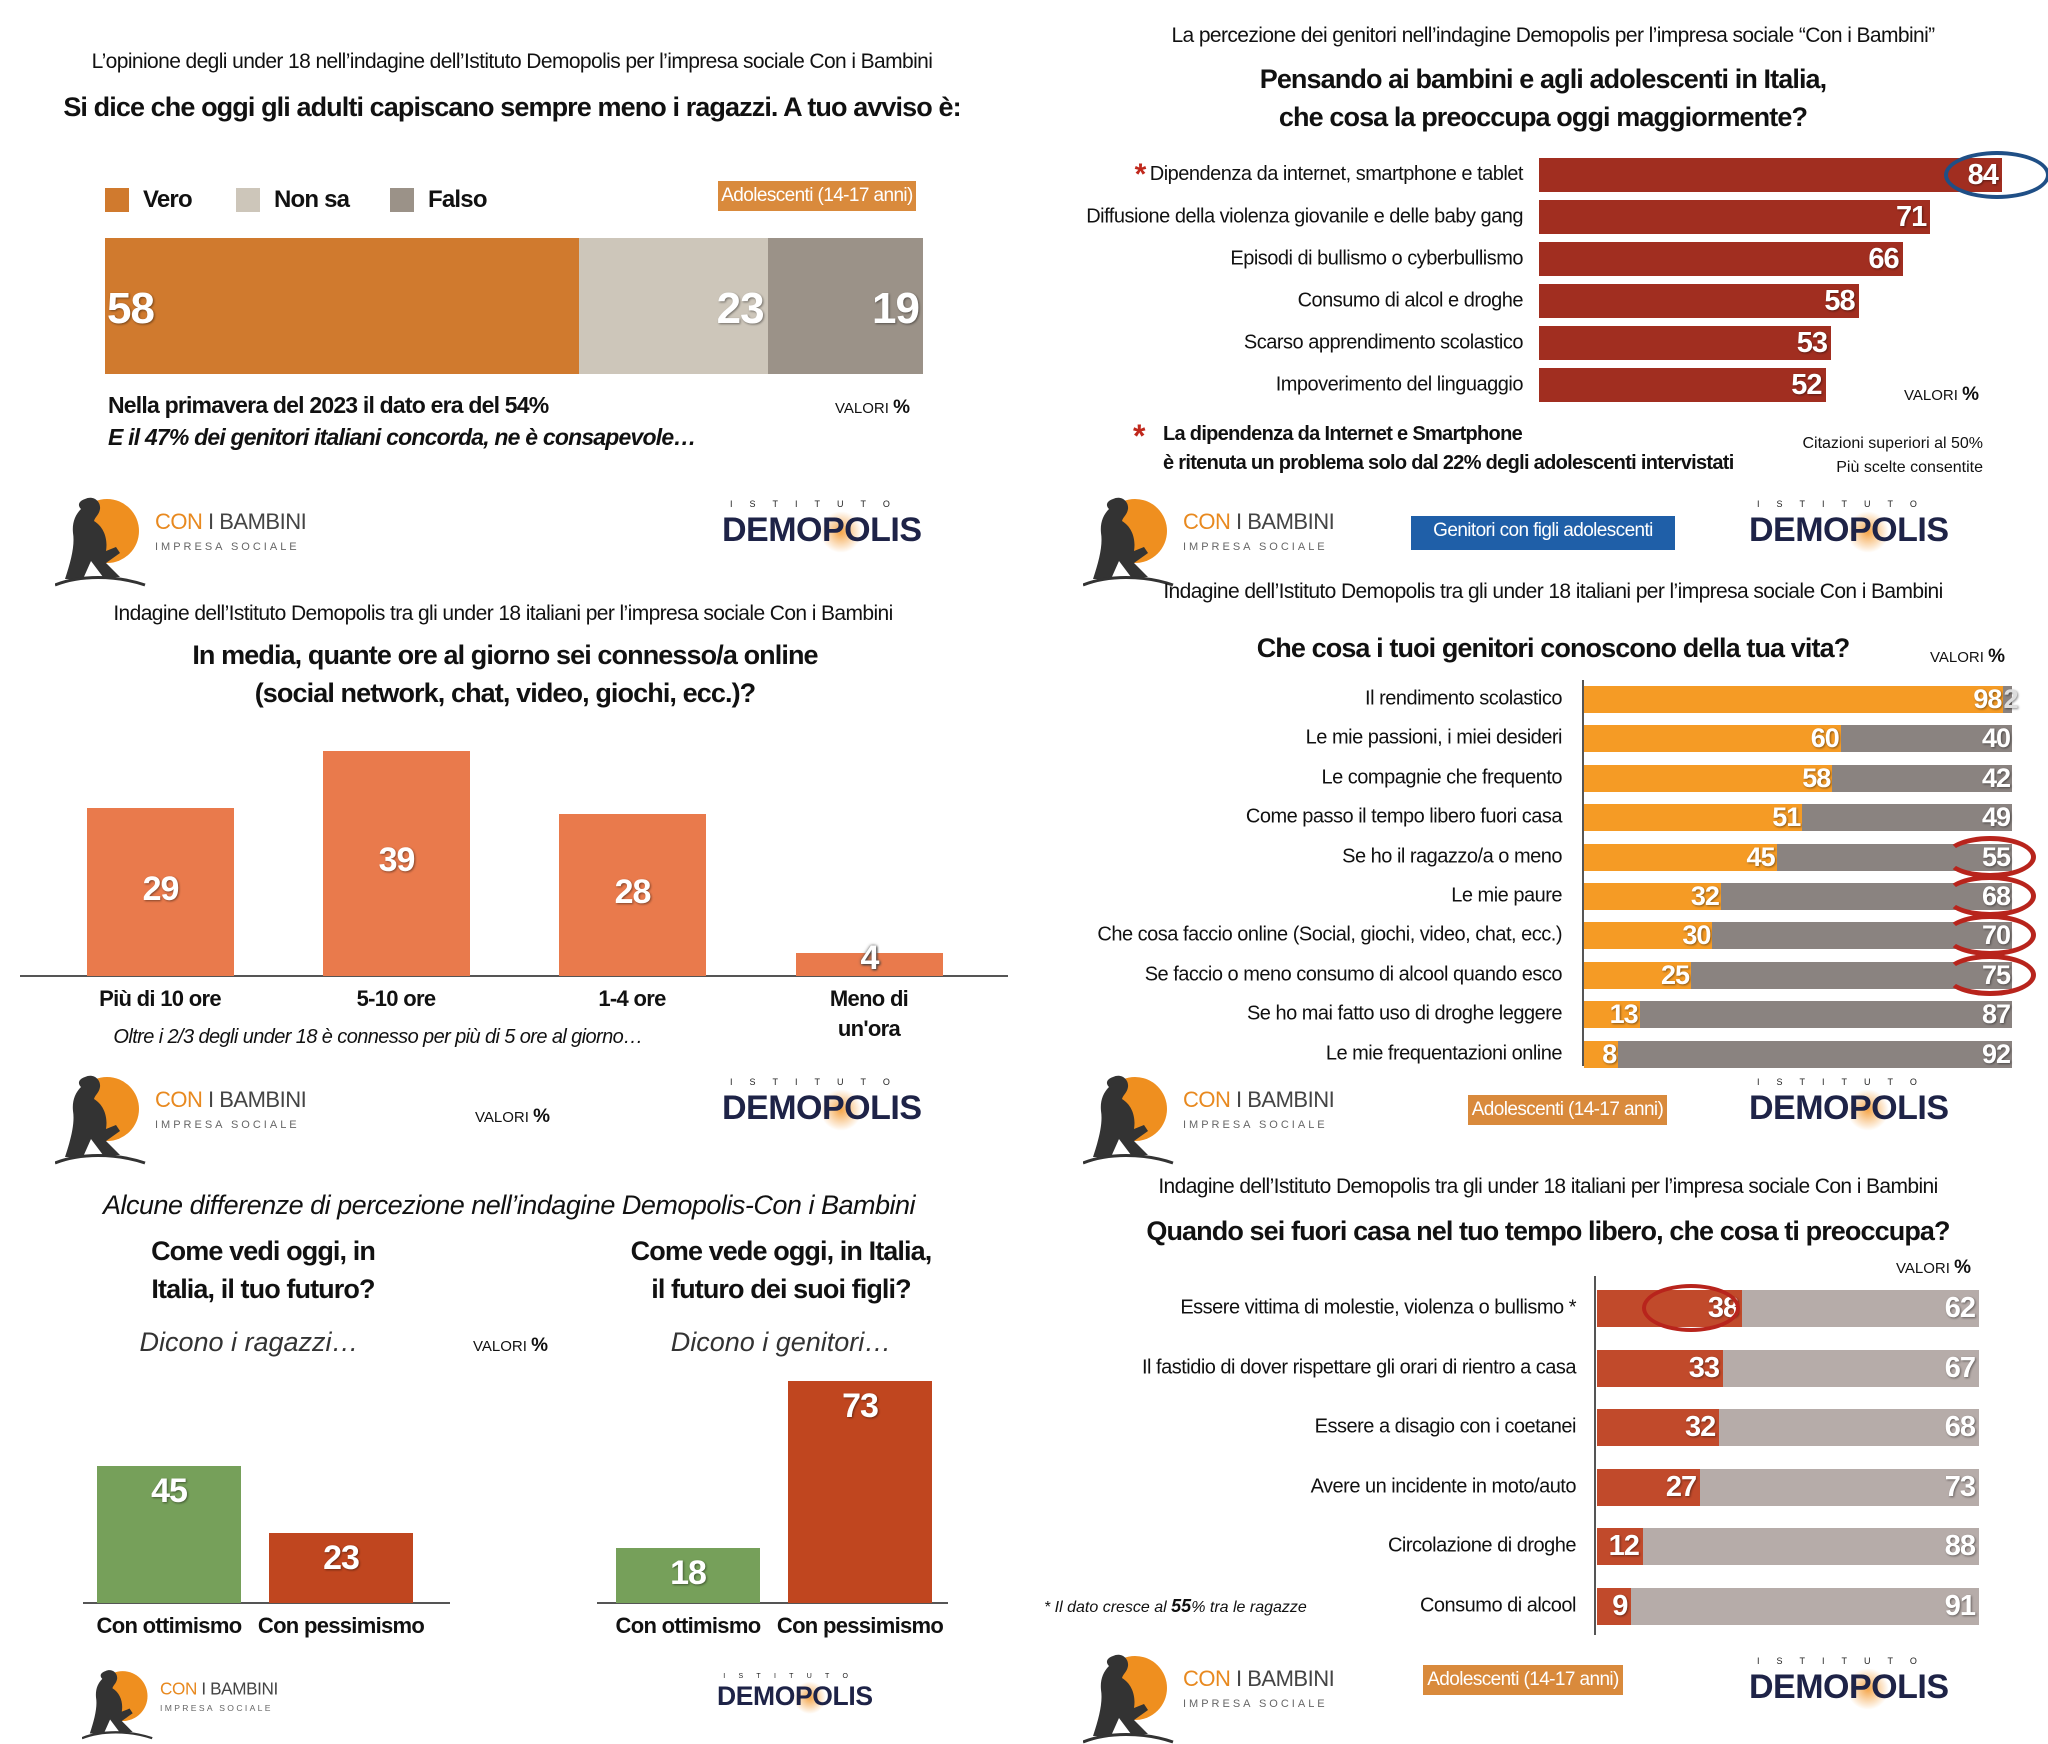 Image resolution: width=2048 pixels, height=1744 pixels. Describe the element at coordinates (1983, 175) in the screenshot. I see `bar-value: 84` at that location.